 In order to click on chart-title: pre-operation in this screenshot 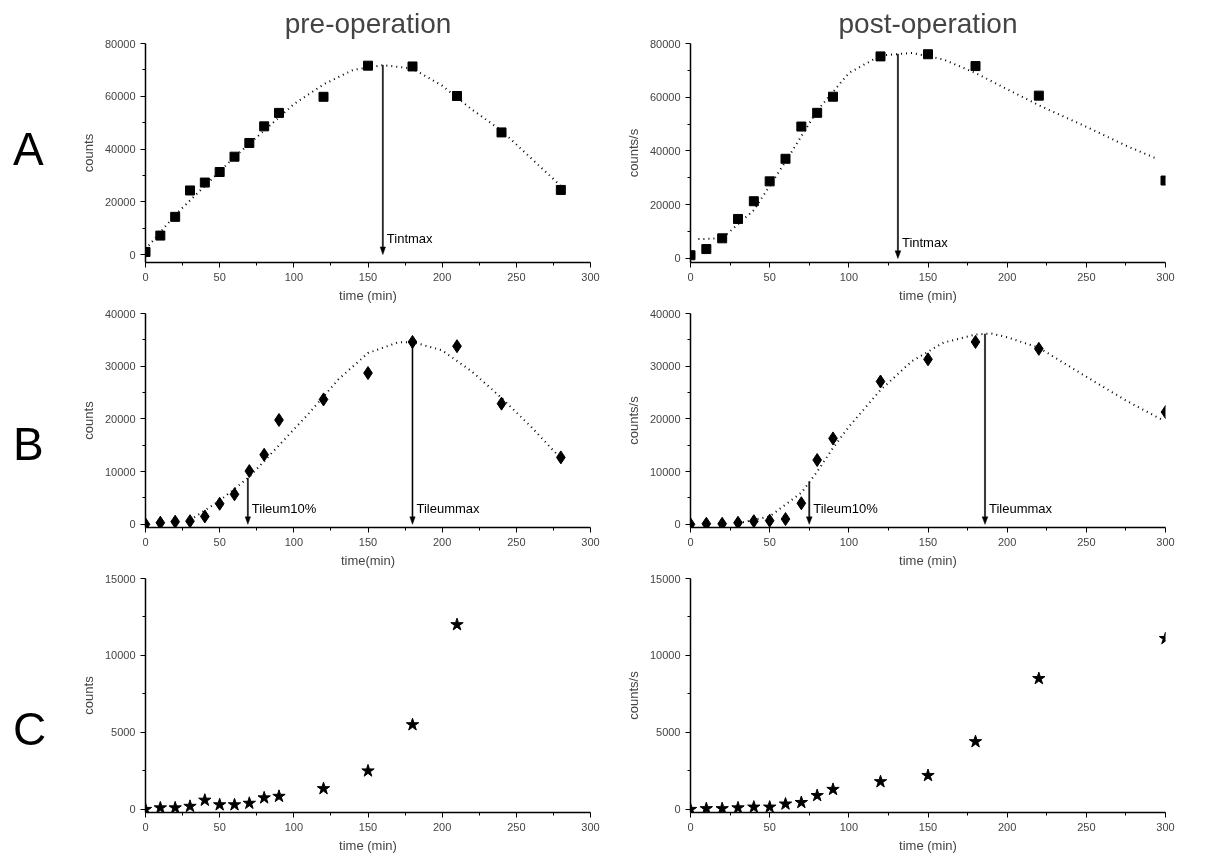, I will do `click(368, 23)`.